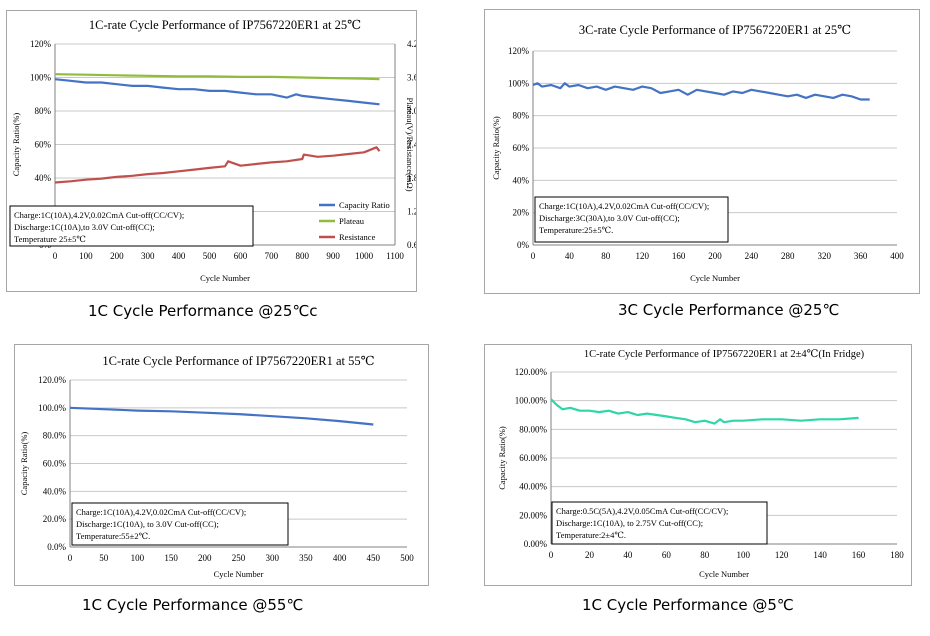  I want to click on y-tick-label: 0%, so click(523, 245).